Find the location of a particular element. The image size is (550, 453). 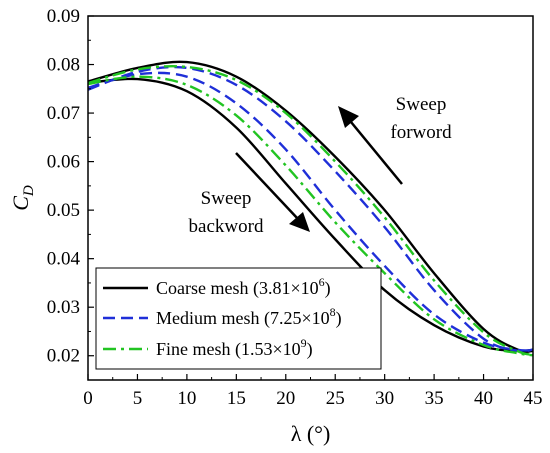

legend-item-coarse: Coarse mesh (3.81×106) is located at coordinates (217, 287).